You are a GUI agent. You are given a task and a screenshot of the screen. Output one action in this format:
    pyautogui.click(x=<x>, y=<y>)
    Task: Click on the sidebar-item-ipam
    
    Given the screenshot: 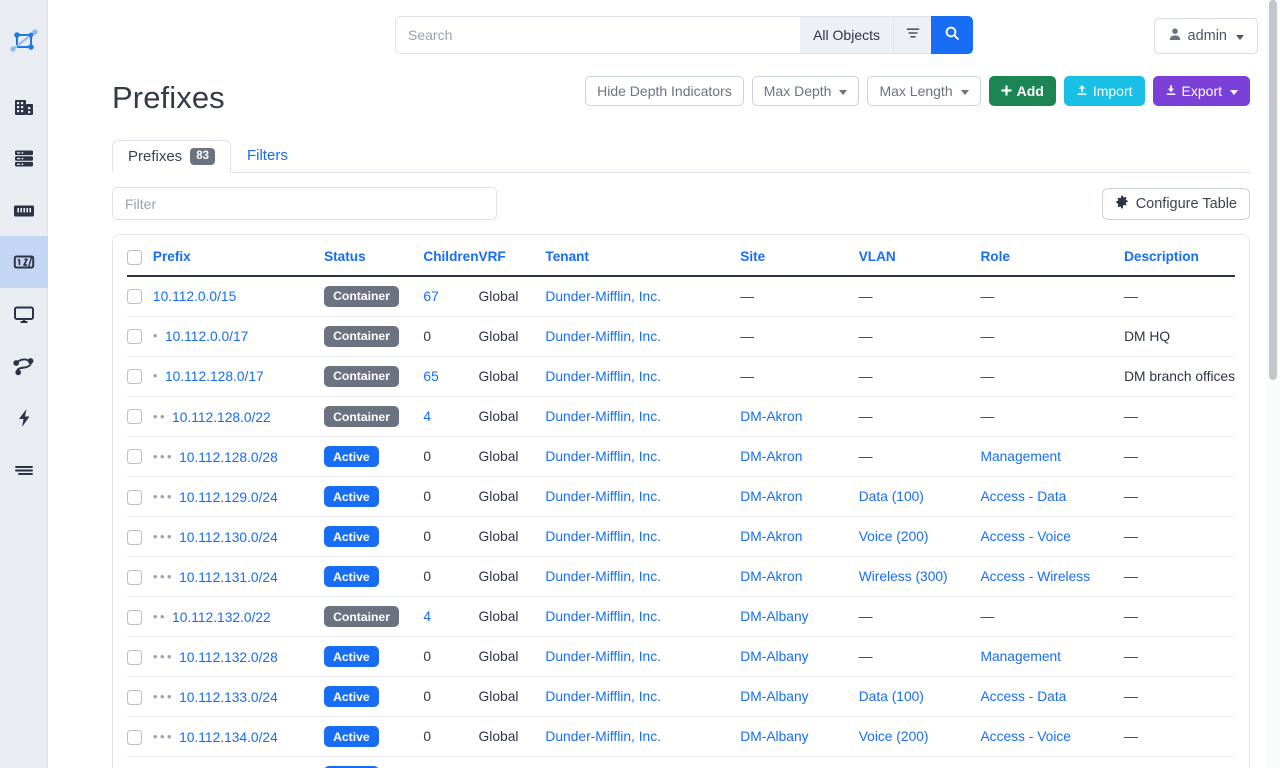 What is the action you would take?
    pyautogui.click(x=24, y=262)
    